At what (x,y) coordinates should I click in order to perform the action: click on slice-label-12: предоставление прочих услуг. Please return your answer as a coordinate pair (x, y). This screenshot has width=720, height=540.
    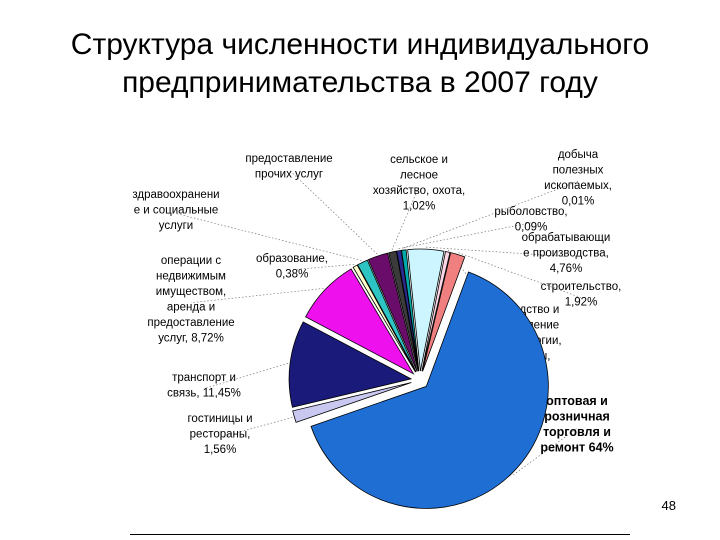
    Looking at the image, I should click on (288, 167).